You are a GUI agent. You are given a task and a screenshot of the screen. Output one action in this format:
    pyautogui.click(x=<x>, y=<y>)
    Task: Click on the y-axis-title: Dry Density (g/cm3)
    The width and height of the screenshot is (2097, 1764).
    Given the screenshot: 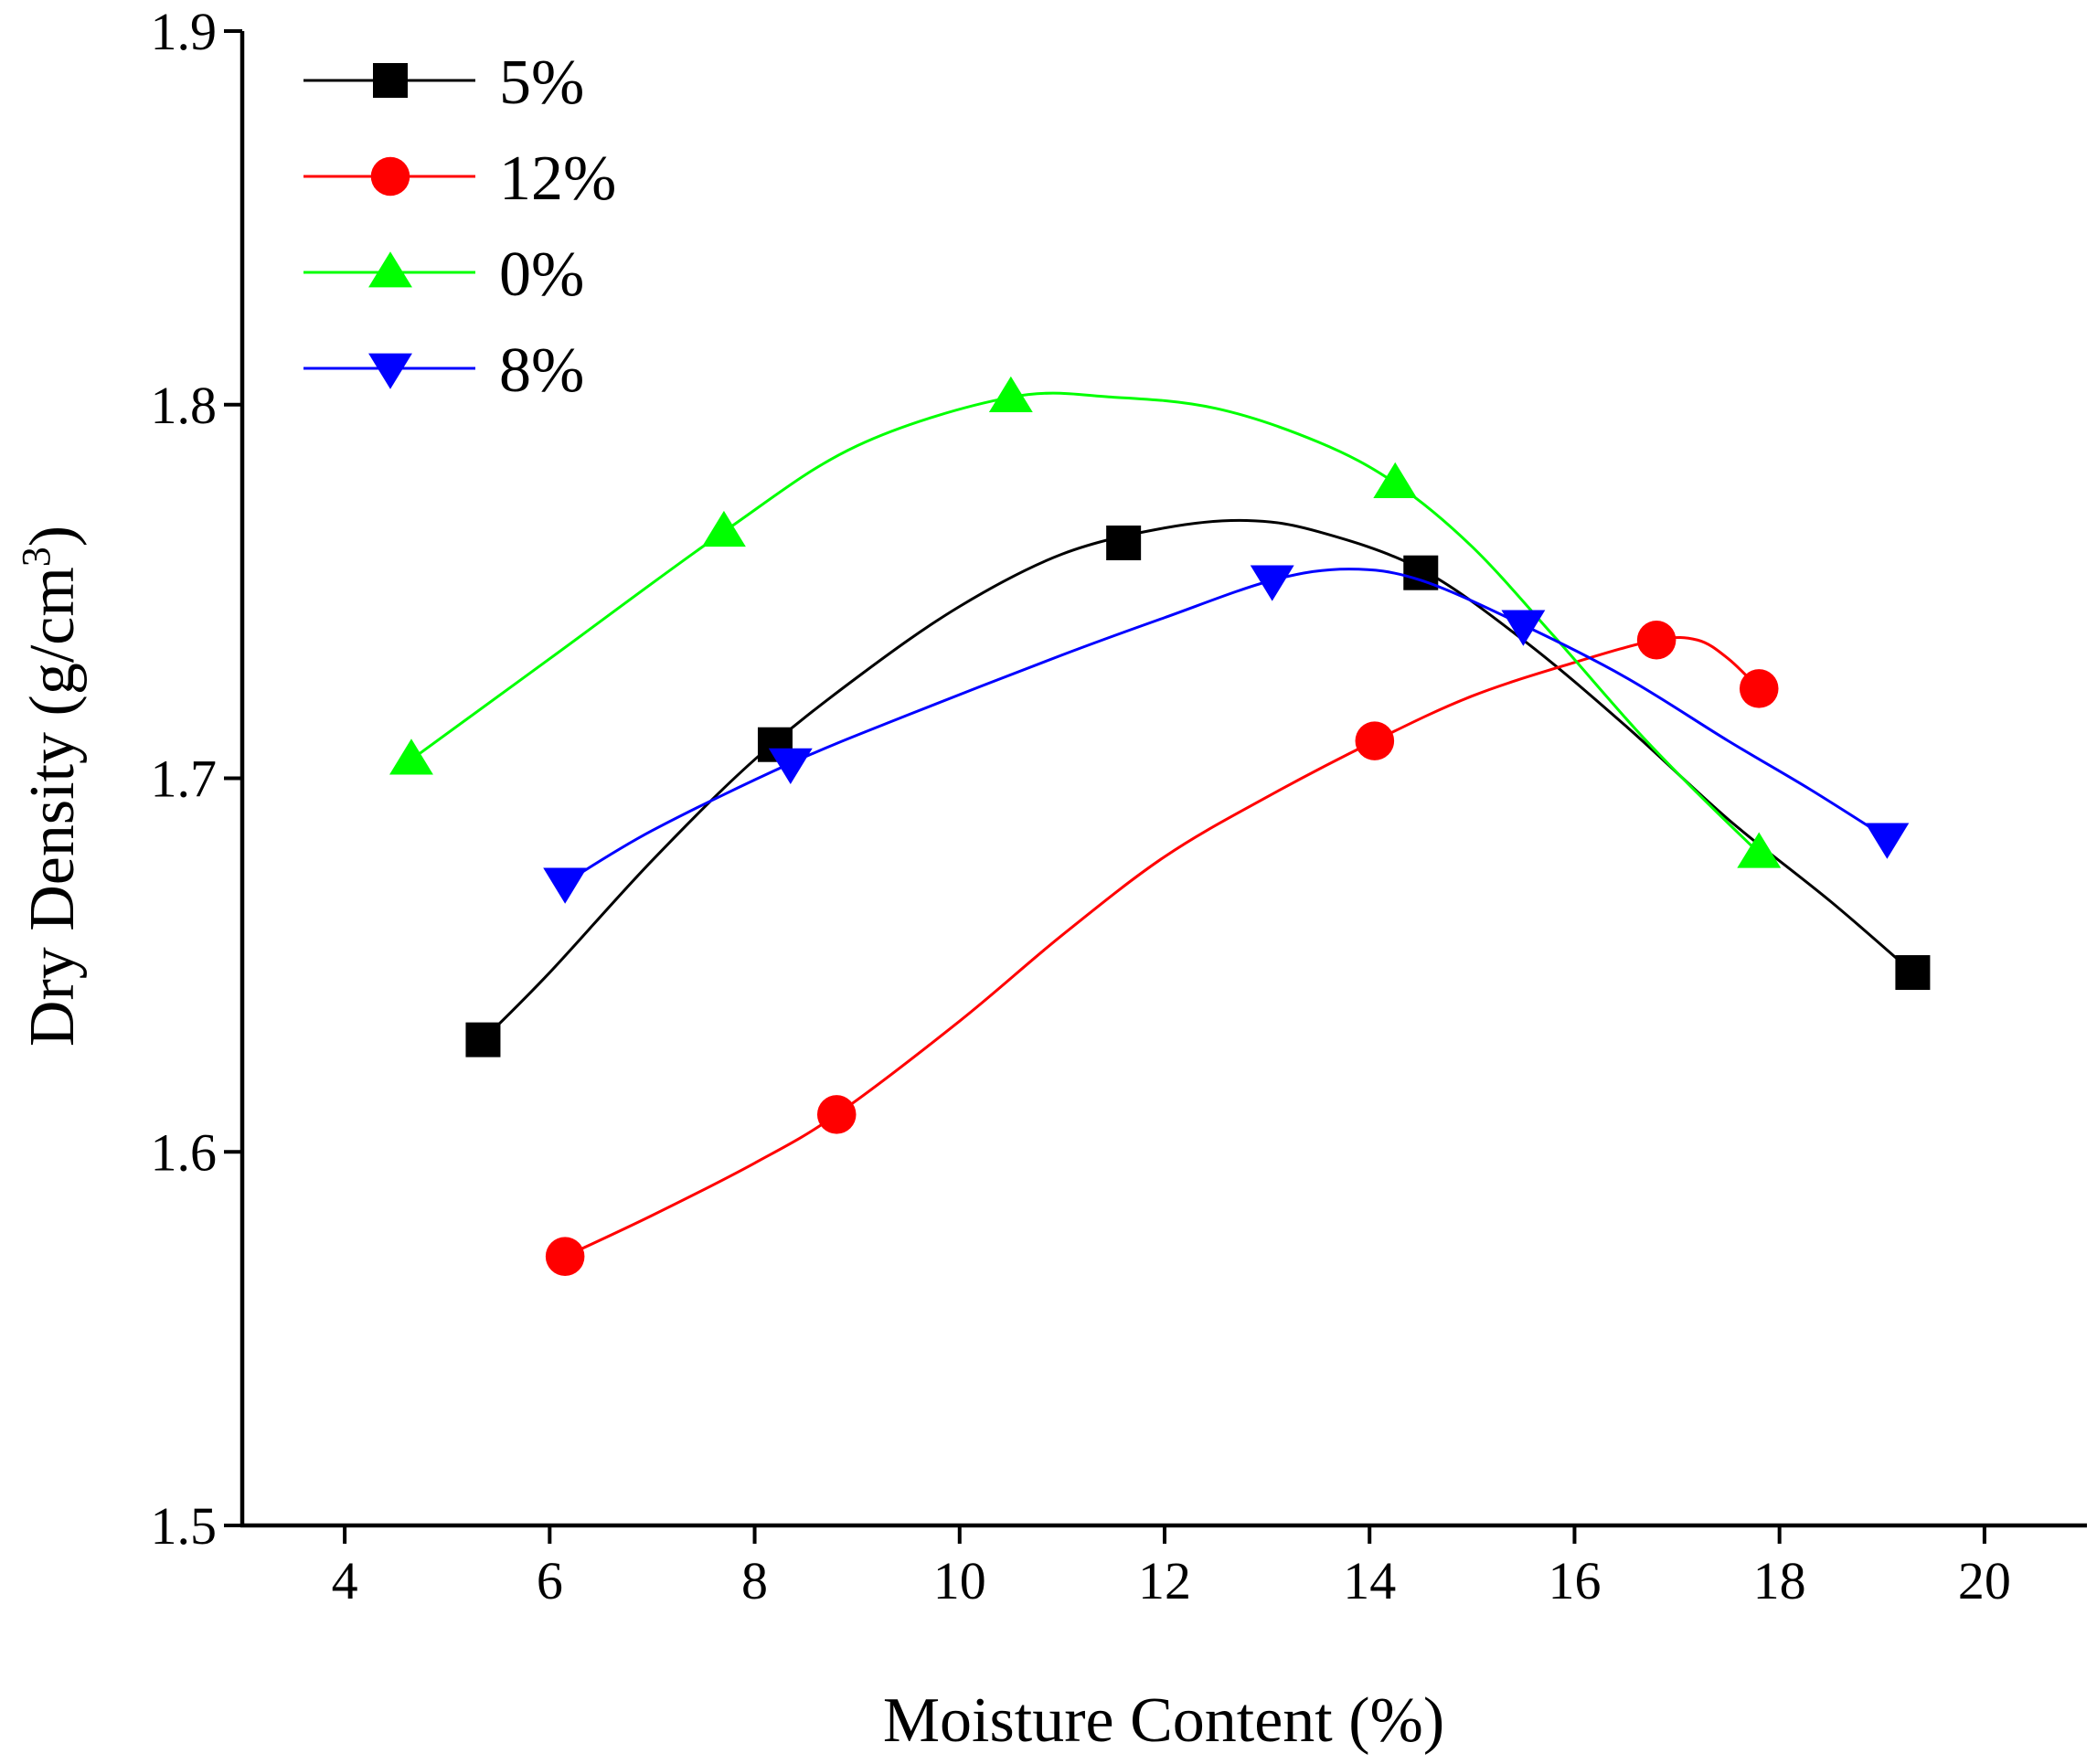 What is the action you would take?
    pyautogui.click(x=51, y=786)
    